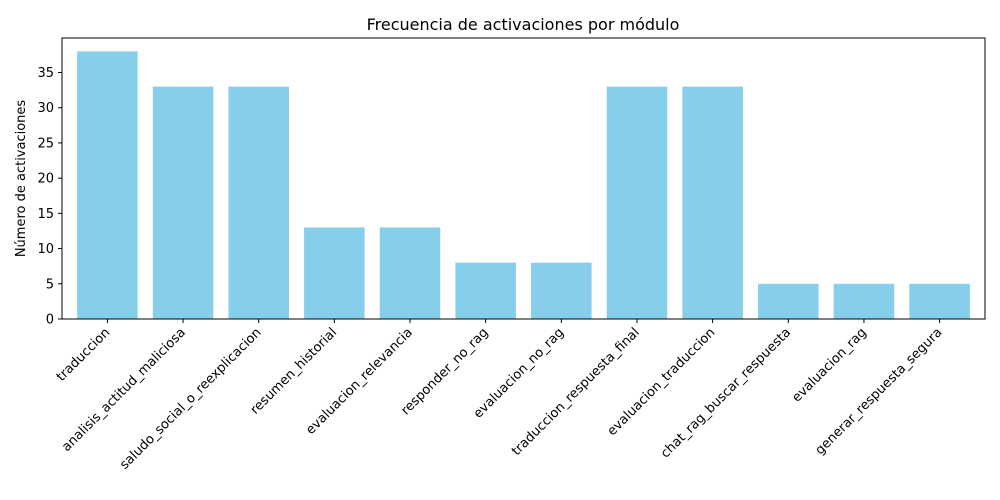 This screenshot has width=1000, height=500. What do you see at coordinates (50, 284) in the screenshot?
I see `y-tick-label: 5` at bounding box center [50, 284].